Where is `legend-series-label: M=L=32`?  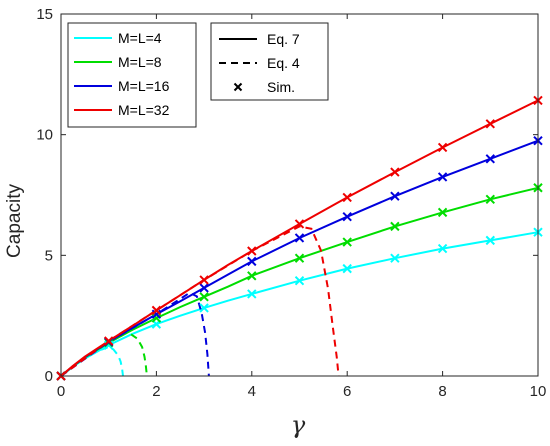
legend-series-label: M=L=32 is located at coordinates (144, 110).